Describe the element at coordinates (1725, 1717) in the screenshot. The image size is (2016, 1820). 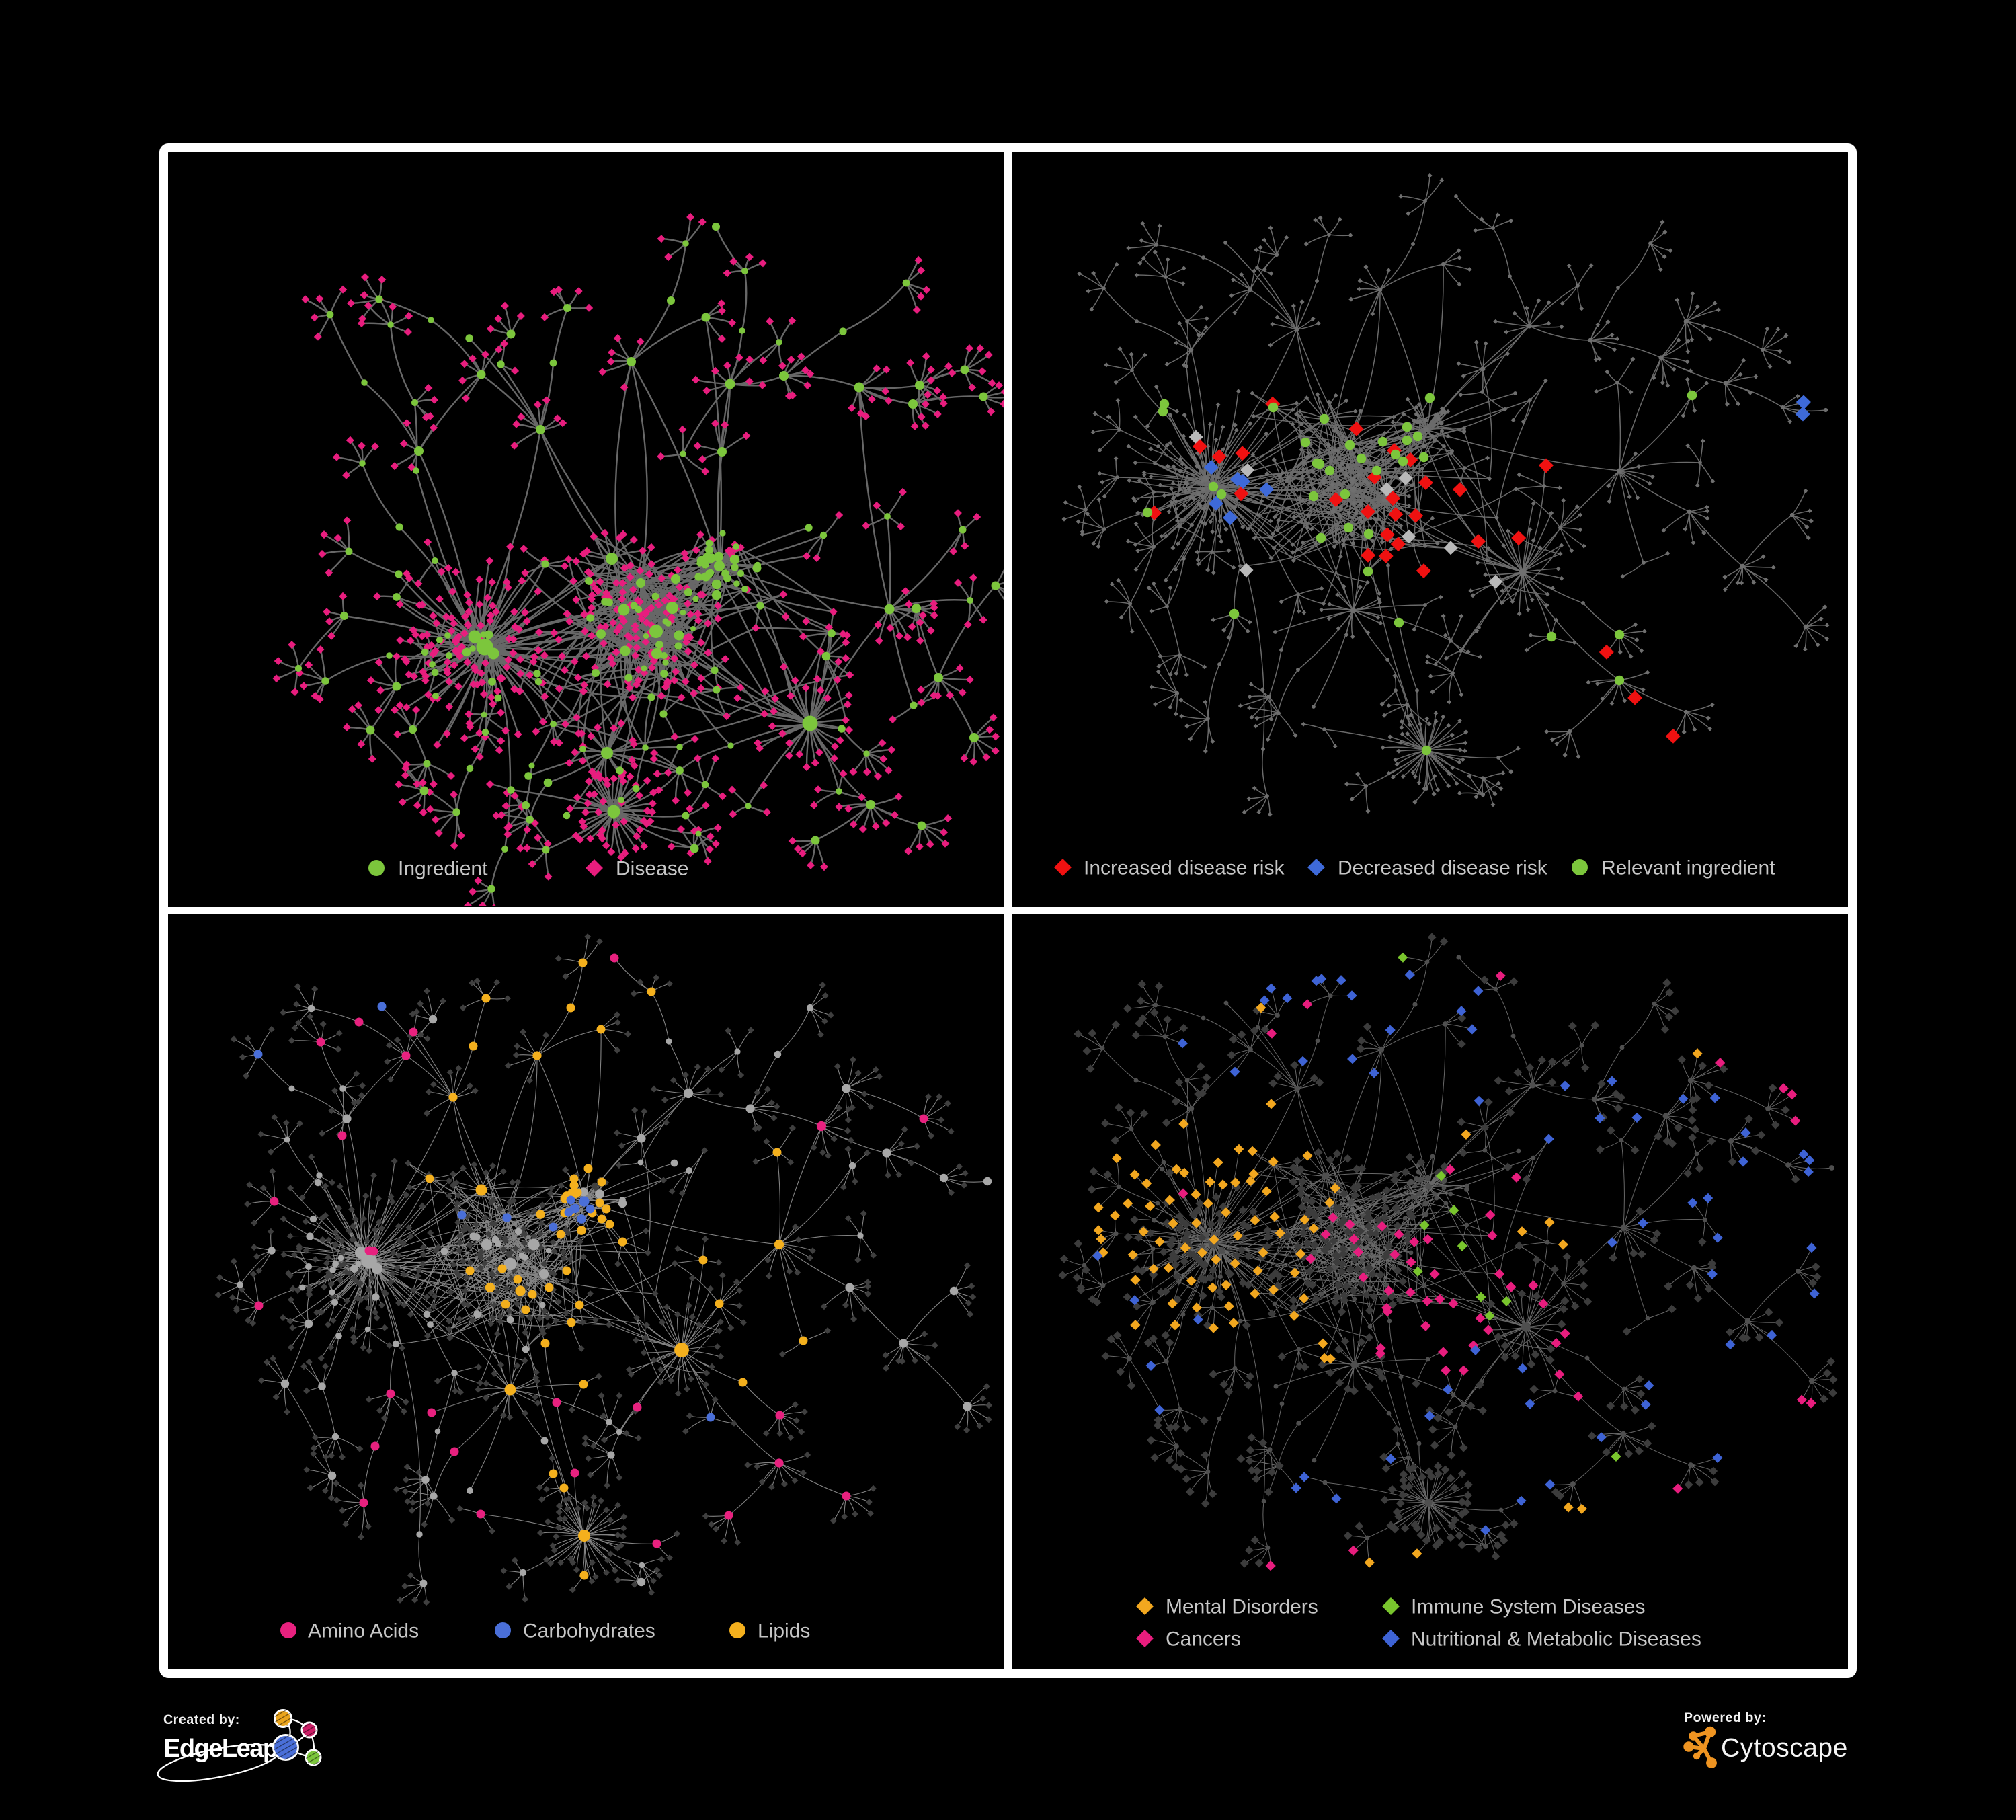
I see `svg-text: Powered by:` at that location.